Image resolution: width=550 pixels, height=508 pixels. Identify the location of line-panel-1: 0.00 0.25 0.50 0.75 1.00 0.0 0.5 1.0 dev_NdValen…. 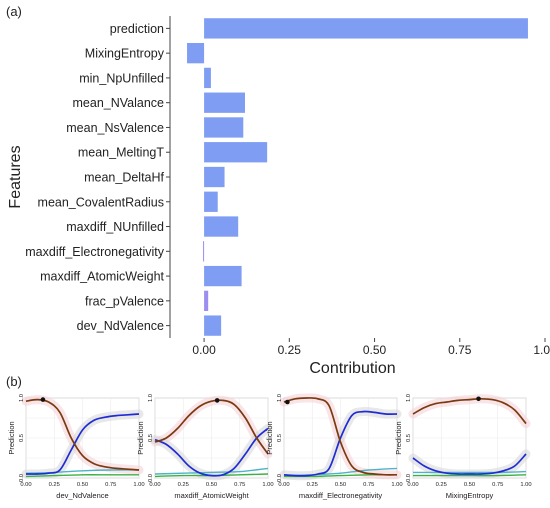
(76, 447).